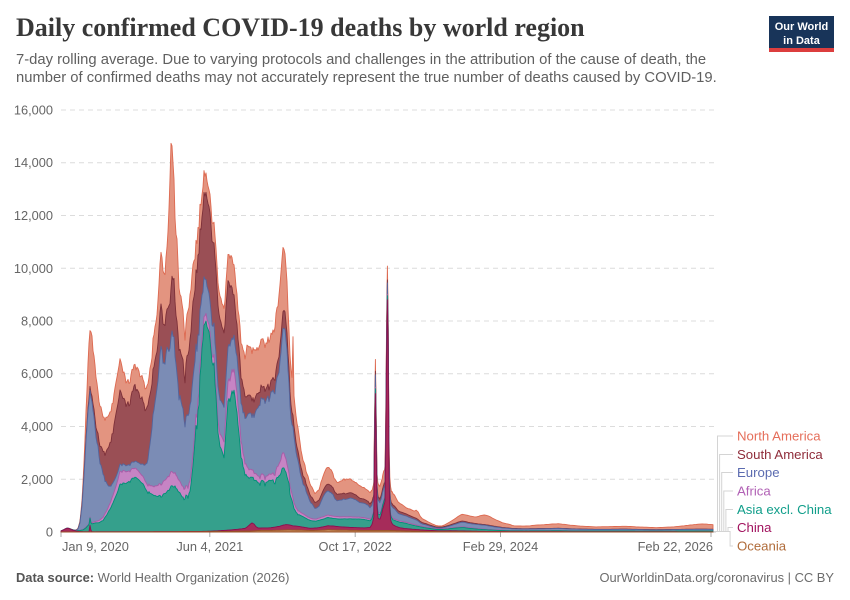 Image resolution: width=850 pixels, height=600 pixels. I want to click on svg-text: Asia excl. China, so click(784, 509).